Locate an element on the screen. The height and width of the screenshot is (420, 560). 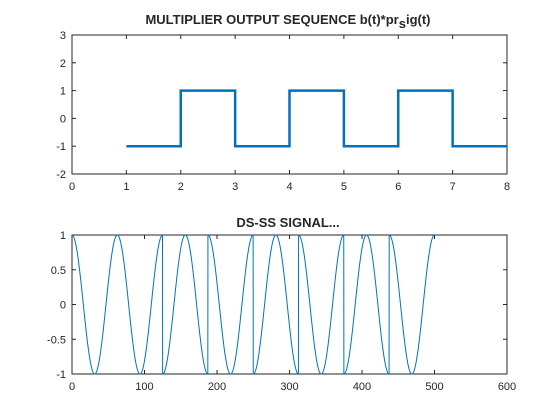
x-tick-label: 1 is located at coordinates (126, 187).